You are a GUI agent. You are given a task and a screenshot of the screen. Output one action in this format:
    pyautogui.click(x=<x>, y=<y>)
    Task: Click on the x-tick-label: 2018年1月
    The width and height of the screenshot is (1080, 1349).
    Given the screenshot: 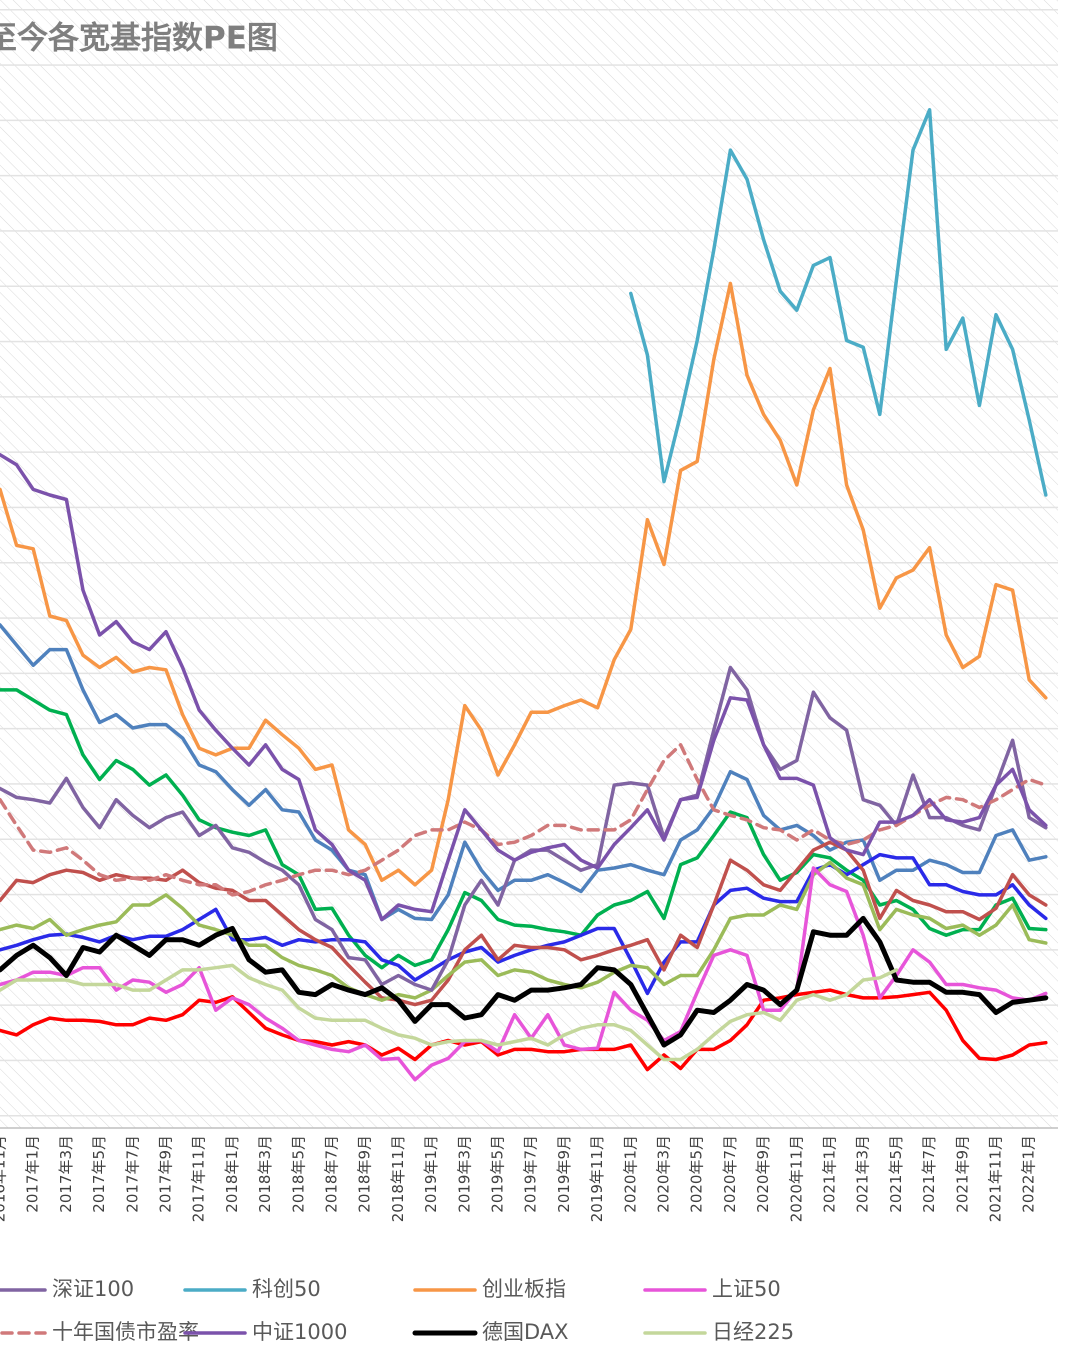 What is the action you would take?
    pyautogui.click(x=232, y=1174)
    